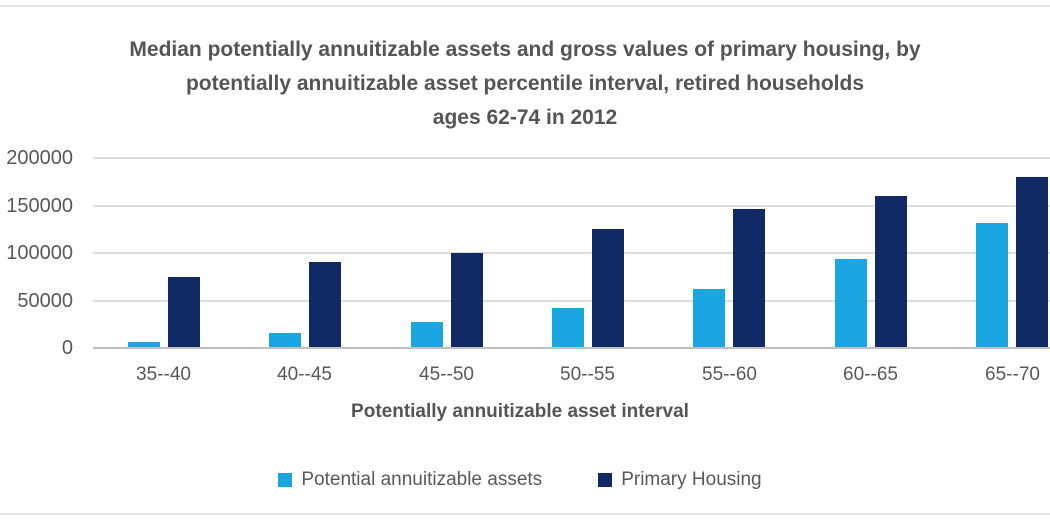  Describe the element at coordinates (39, 158) in the screenshot. I see `y-tick-label: 200000` at that location.